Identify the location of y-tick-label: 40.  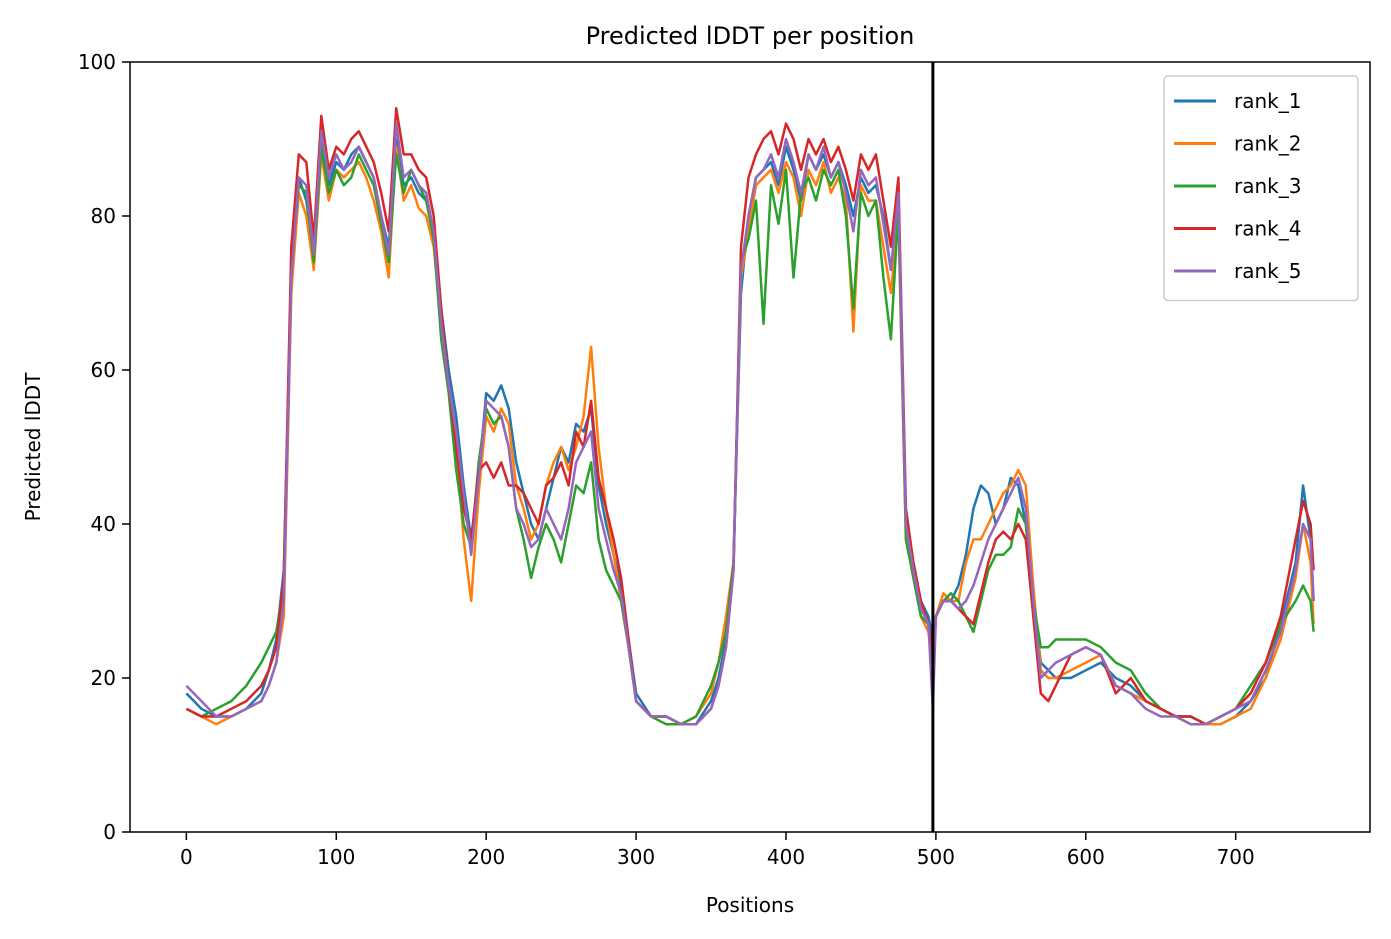
(103, 524).